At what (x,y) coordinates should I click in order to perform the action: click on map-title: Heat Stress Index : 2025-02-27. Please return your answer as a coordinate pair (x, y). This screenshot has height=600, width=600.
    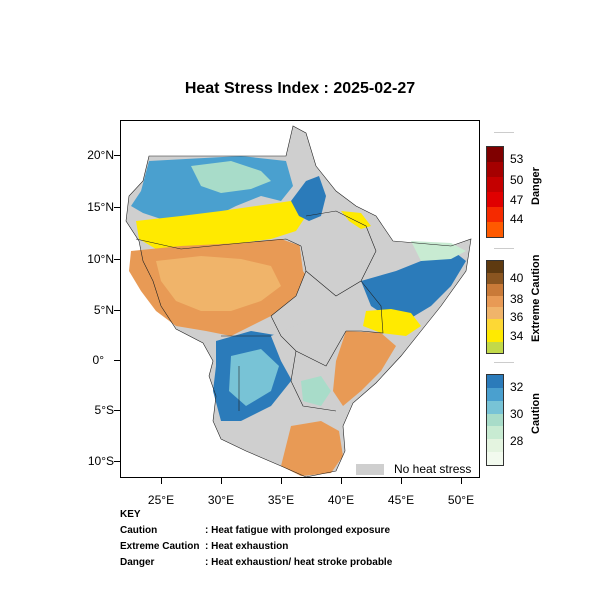
    Looking at the image, I should click on (300, 88).